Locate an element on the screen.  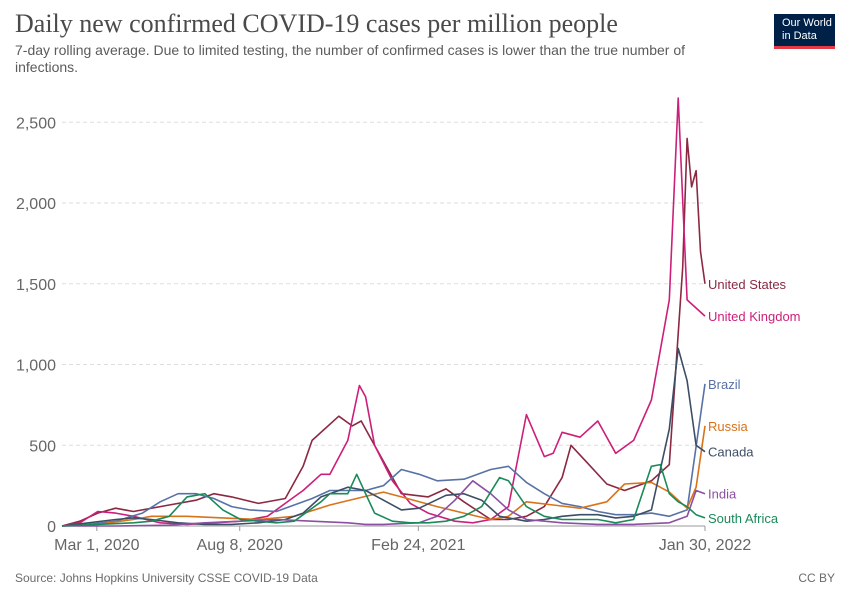
series-label: South Africa is located at coordinates (743, 518).